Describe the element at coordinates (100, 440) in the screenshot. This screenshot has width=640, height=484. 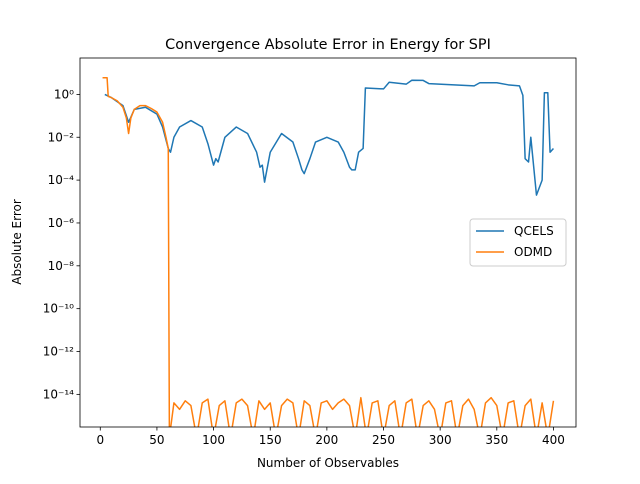
I see `x-tick-label: 0` at that location.